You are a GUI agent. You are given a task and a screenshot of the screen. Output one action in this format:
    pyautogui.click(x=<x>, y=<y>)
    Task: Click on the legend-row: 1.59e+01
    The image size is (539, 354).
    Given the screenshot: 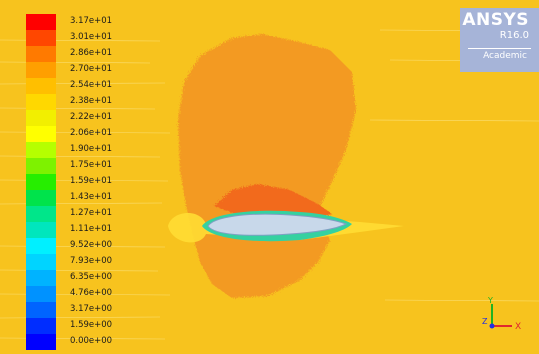 What is the action you would take?
    pyautogui.click(x=96, y=182)
    